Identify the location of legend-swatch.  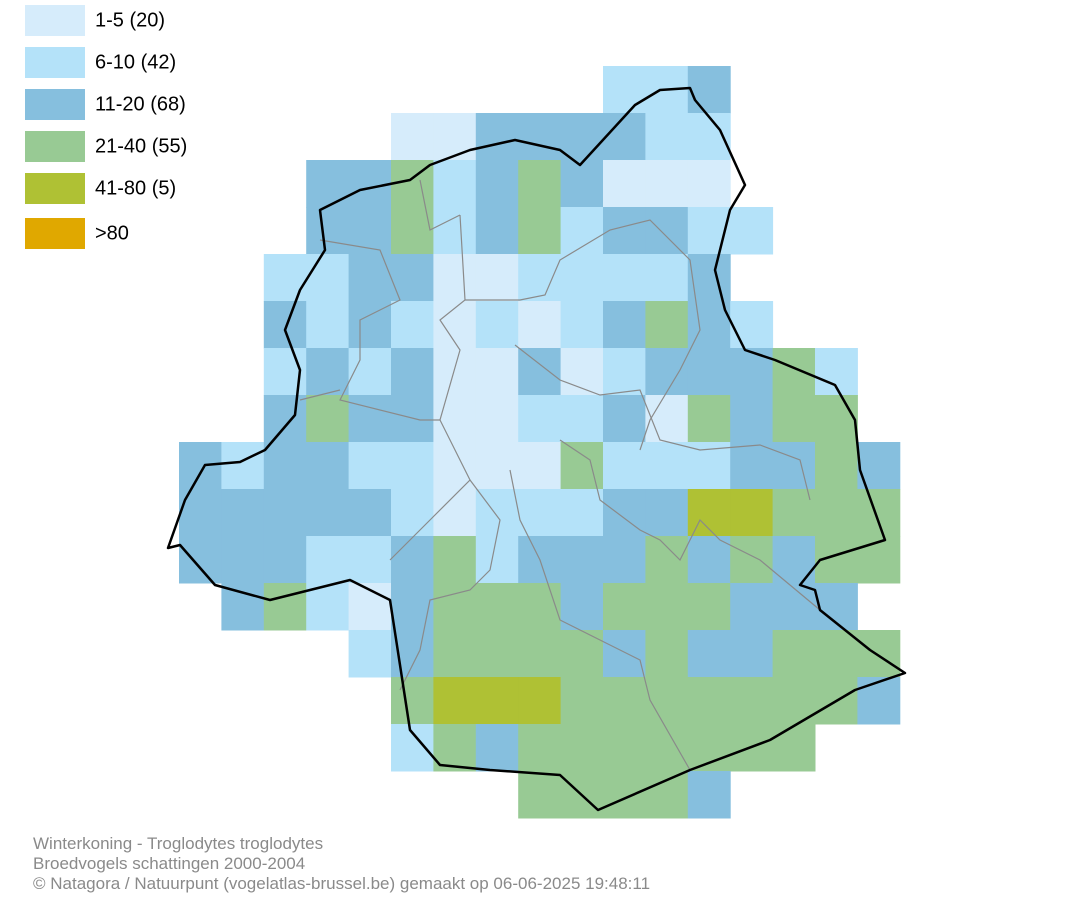
(55, 233).